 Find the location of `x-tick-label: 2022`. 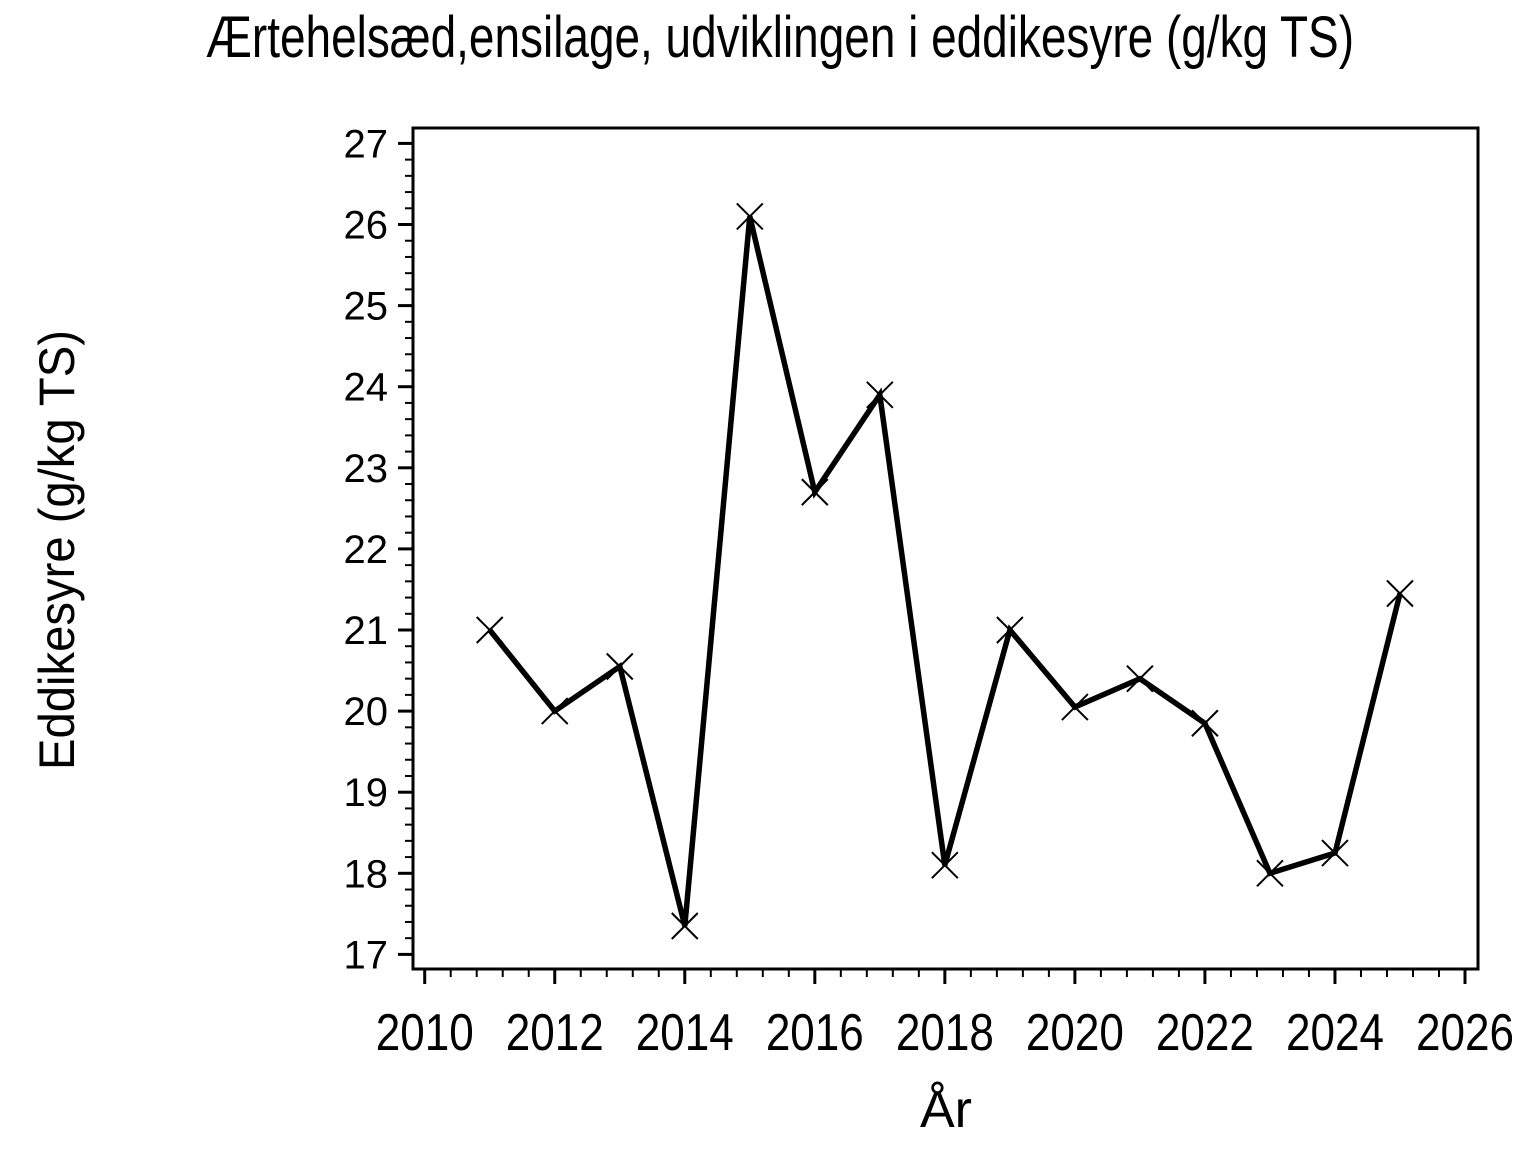

x-tick-label: 2022 is located at coordinates (1205, 1033).